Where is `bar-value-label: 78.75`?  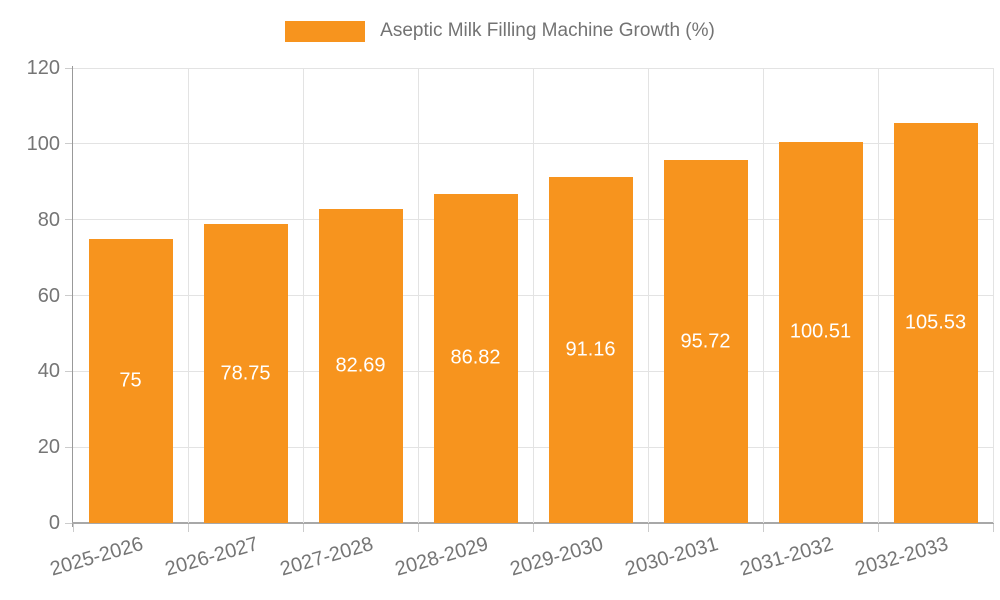 bar-value-label: 78.75 is located at coordinates (245, 373).